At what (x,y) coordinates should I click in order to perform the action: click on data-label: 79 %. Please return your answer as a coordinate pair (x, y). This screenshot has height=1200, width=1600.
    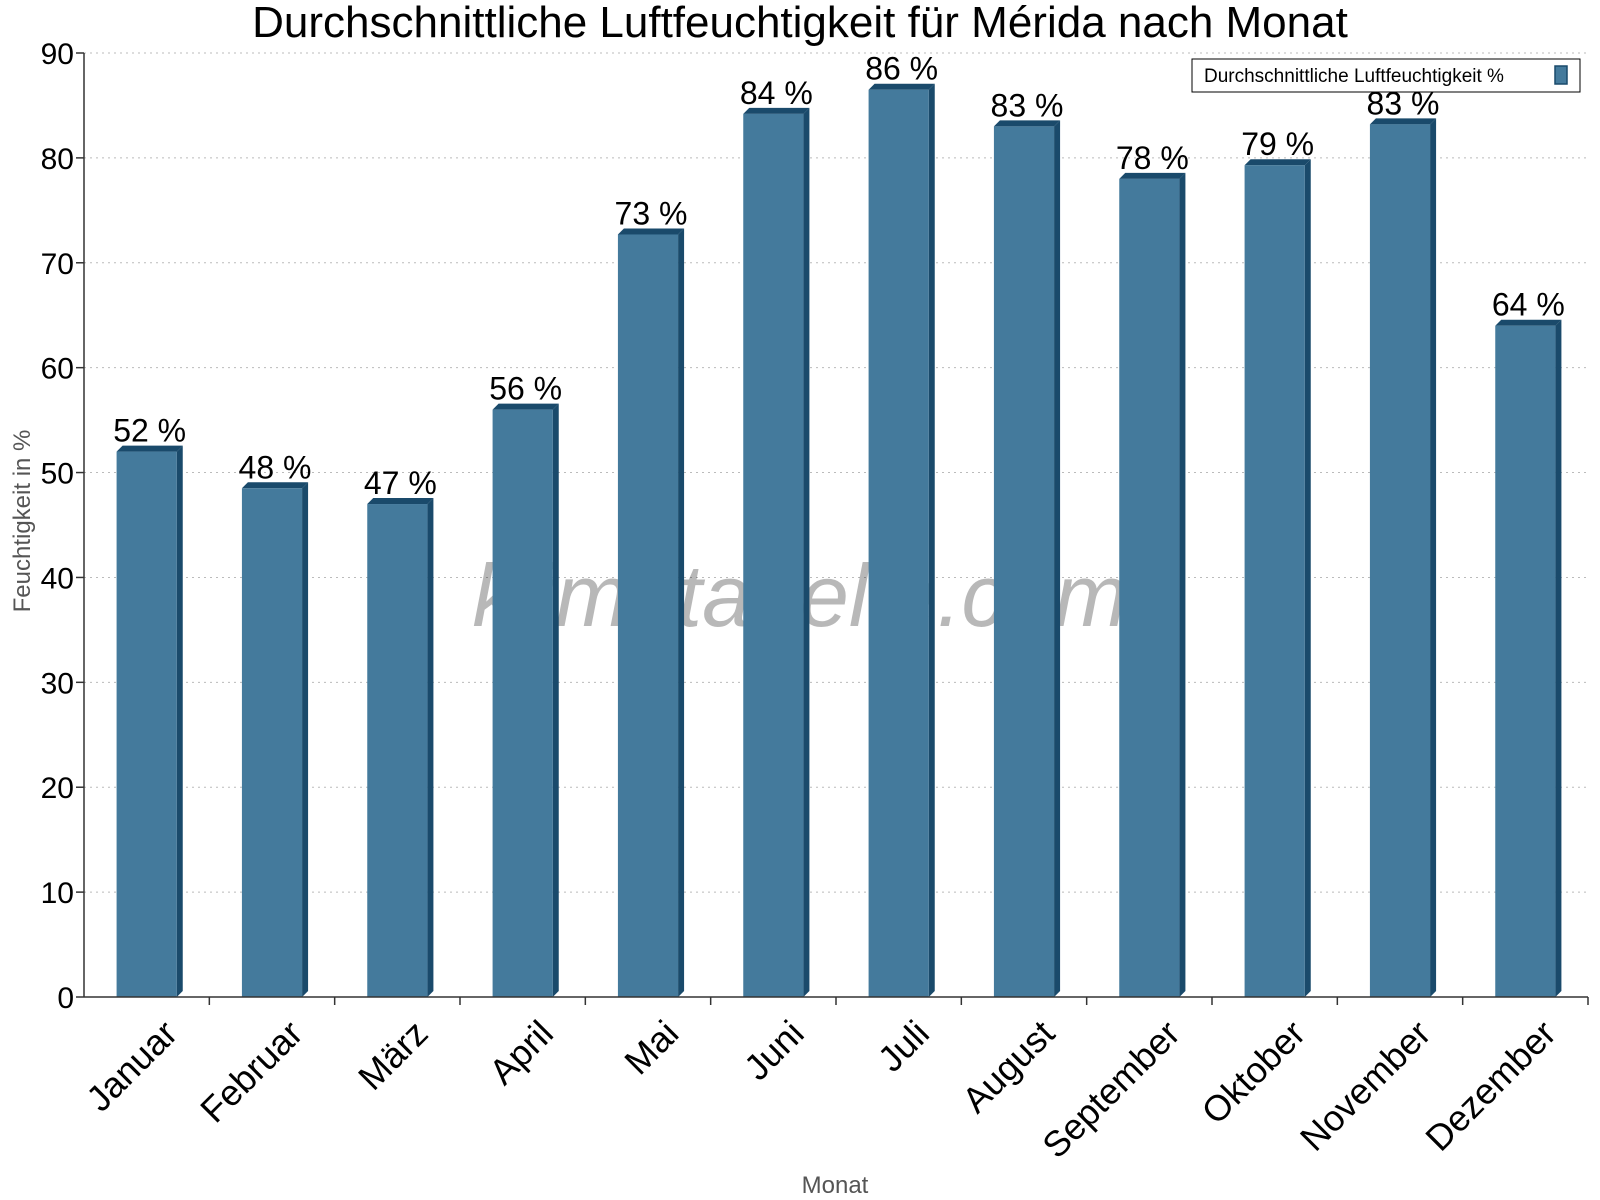
    Looking at the image, I should click on (1277, 144).